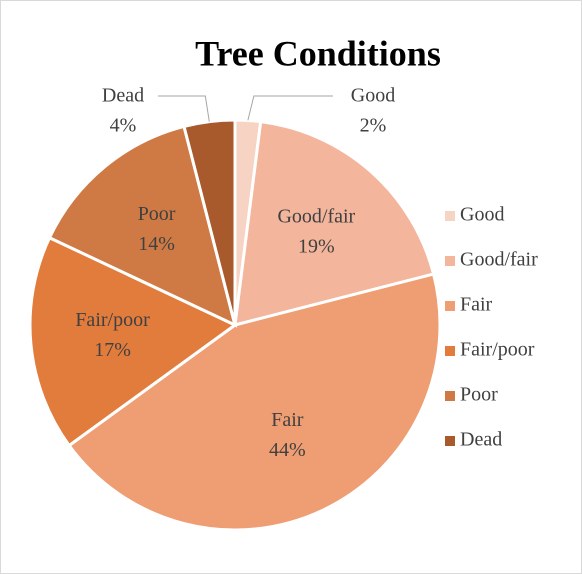 The image size is (582, 574). I want to click on slice-value-label: 44%, so click(287, 450).